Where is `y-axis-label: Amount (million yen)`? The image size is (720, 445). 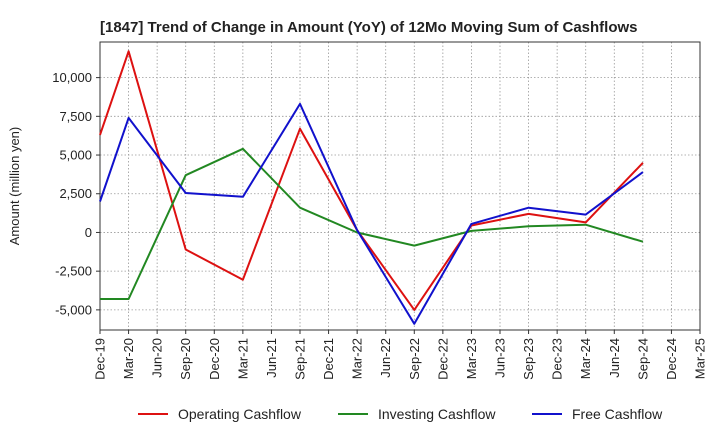
y-axis-label: Amount (million yen) is located at coordinates (14, 186).